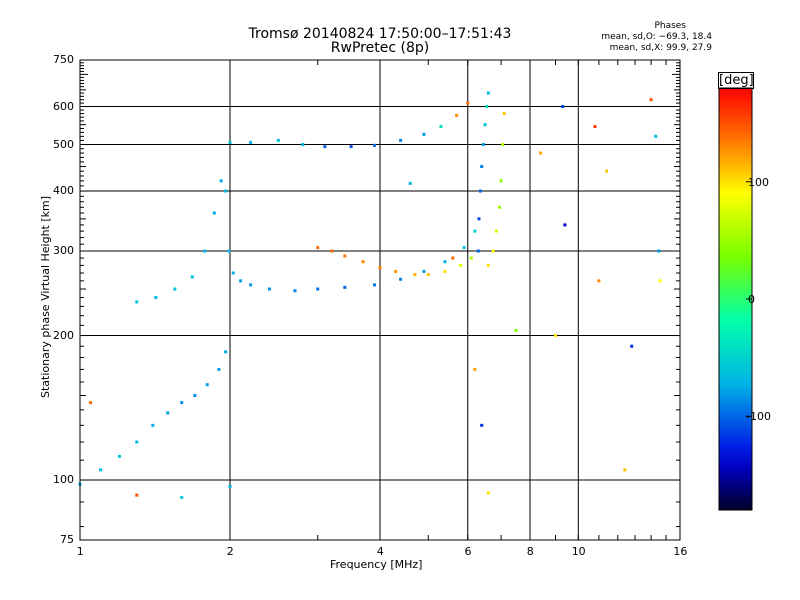 The height and width of the screenshot is (600, 800). What do you see at coordinates (380, 551) in the screenshot?
I see `x-tick-label: 4` at bounding box center [380, 551].